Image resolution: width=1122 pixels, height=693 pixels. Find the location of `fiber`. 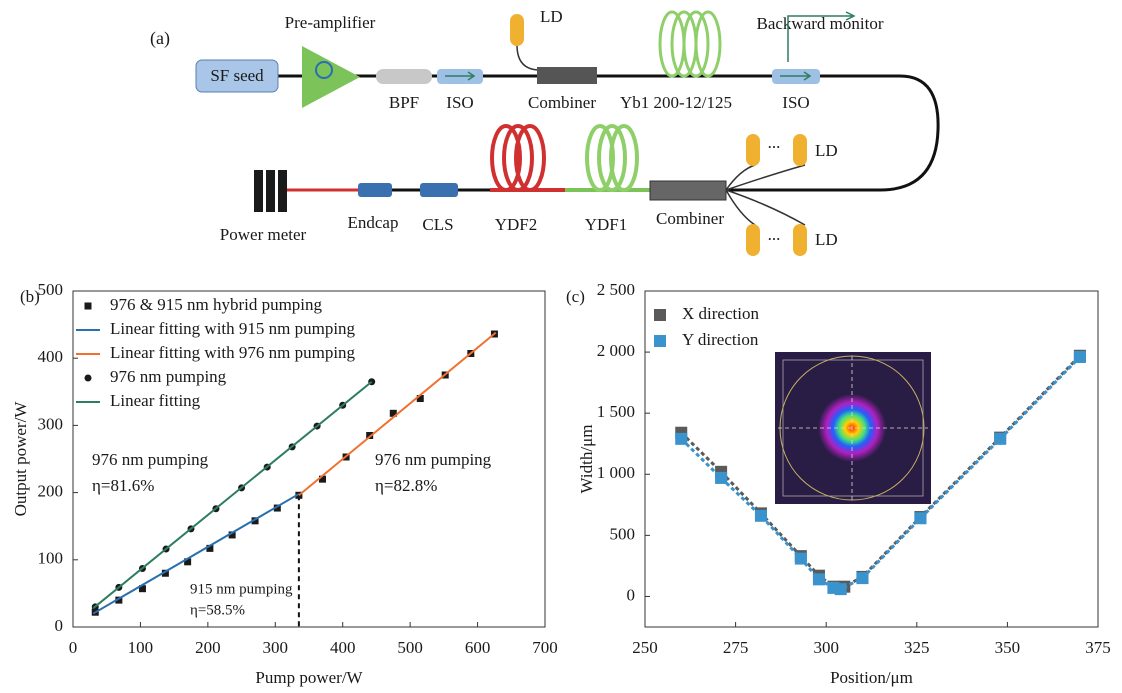

fiber is located at coordinates (609, 133).